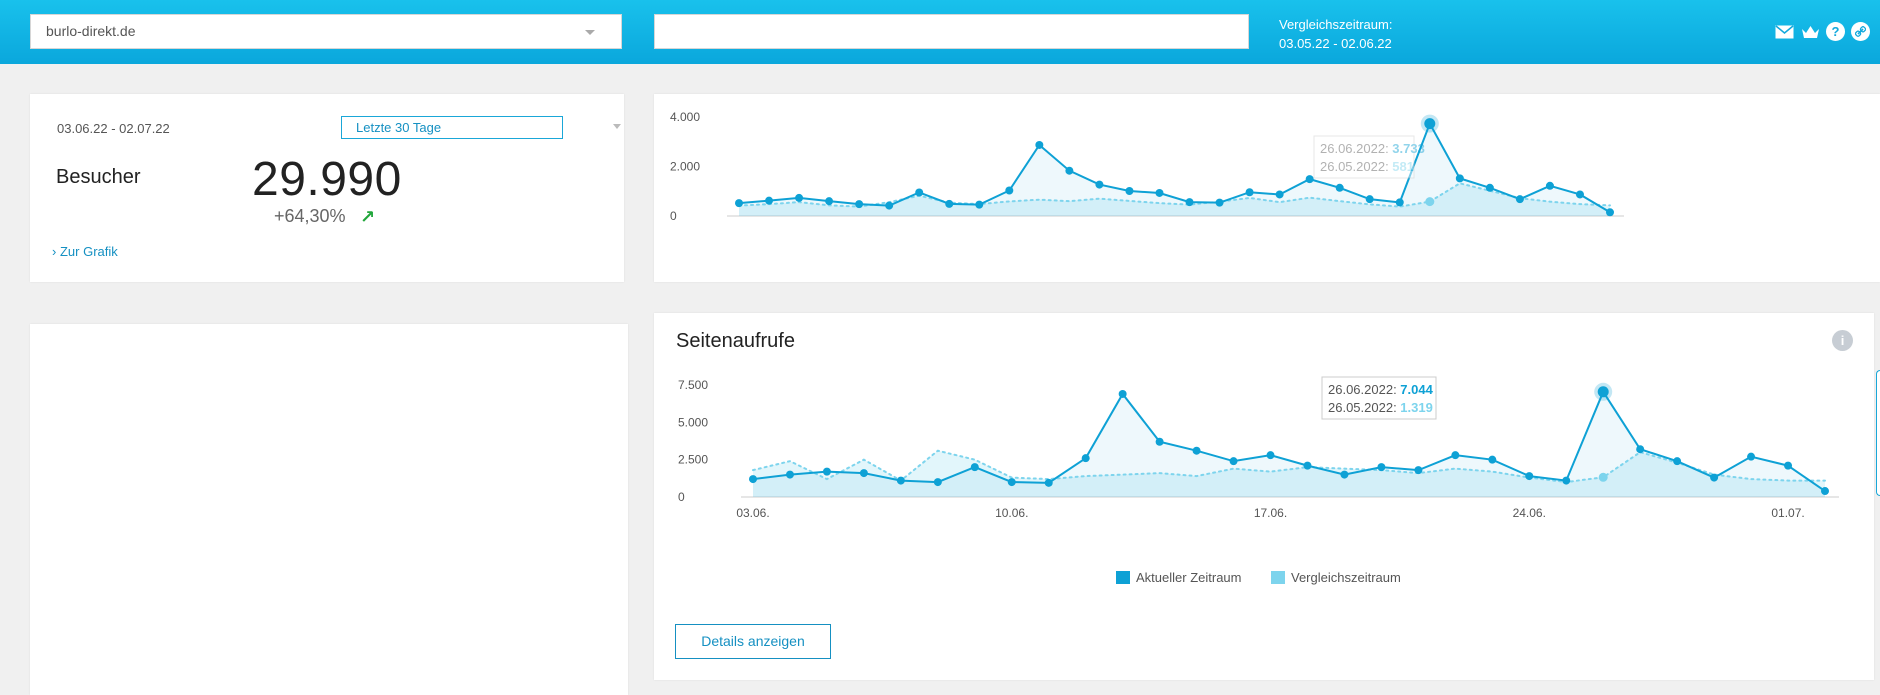  Describe the element at coordinates (1367, 166) in the screenshot. I see `tooltip-comparison-label: 26.05.2022: 581` at that location.